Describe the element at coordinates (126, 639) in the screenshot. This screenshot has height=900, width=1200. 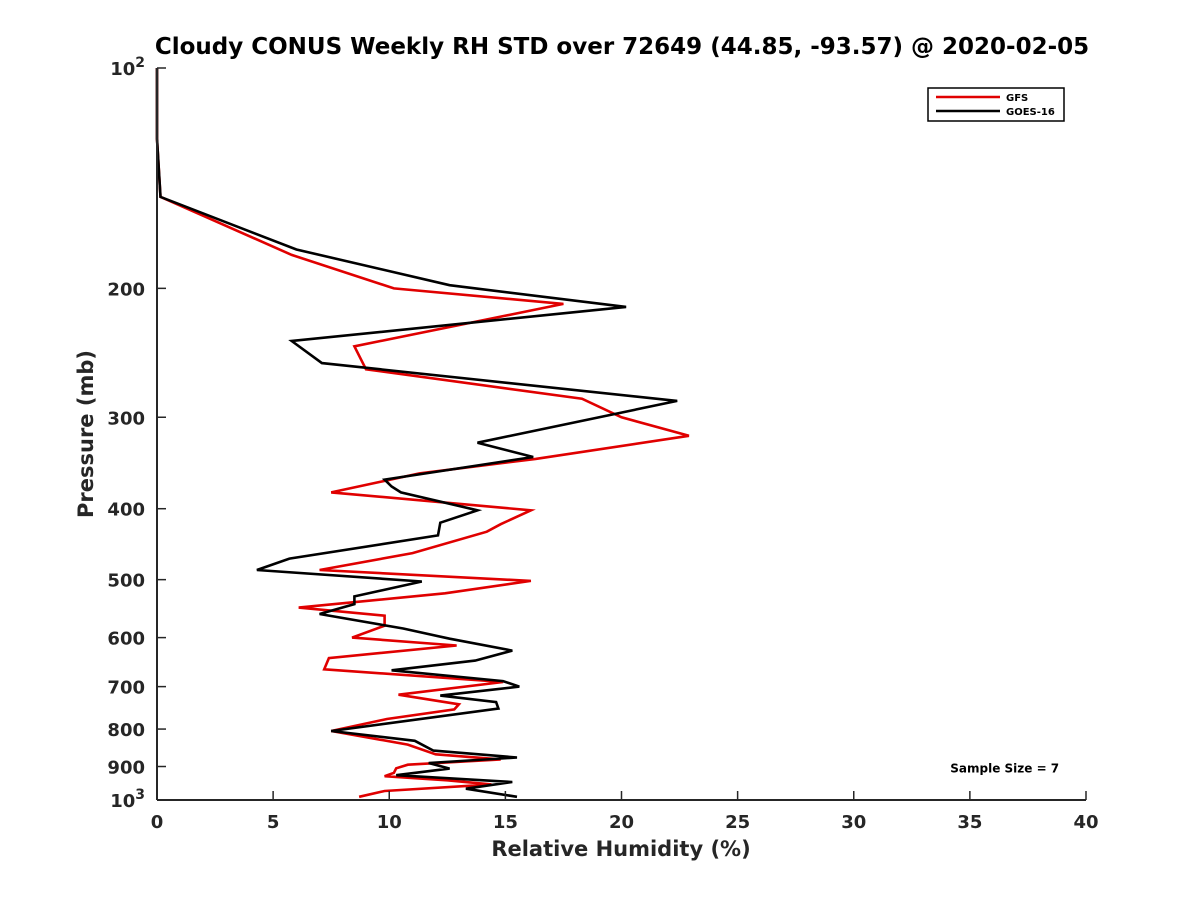
I see `y-tick-label: 600` at that location.